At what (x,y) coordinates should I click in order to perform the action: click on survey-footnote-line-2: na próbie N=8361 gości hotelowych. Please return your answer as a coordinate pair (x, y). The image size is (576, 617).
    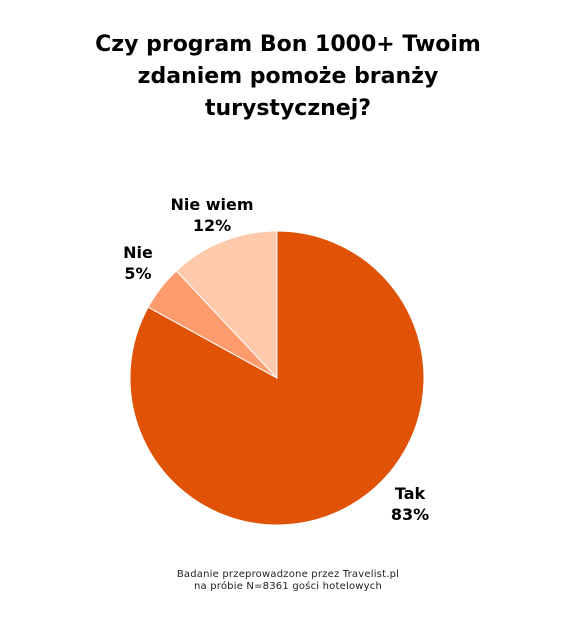
    Looking at the image, I should click on (288, 586).